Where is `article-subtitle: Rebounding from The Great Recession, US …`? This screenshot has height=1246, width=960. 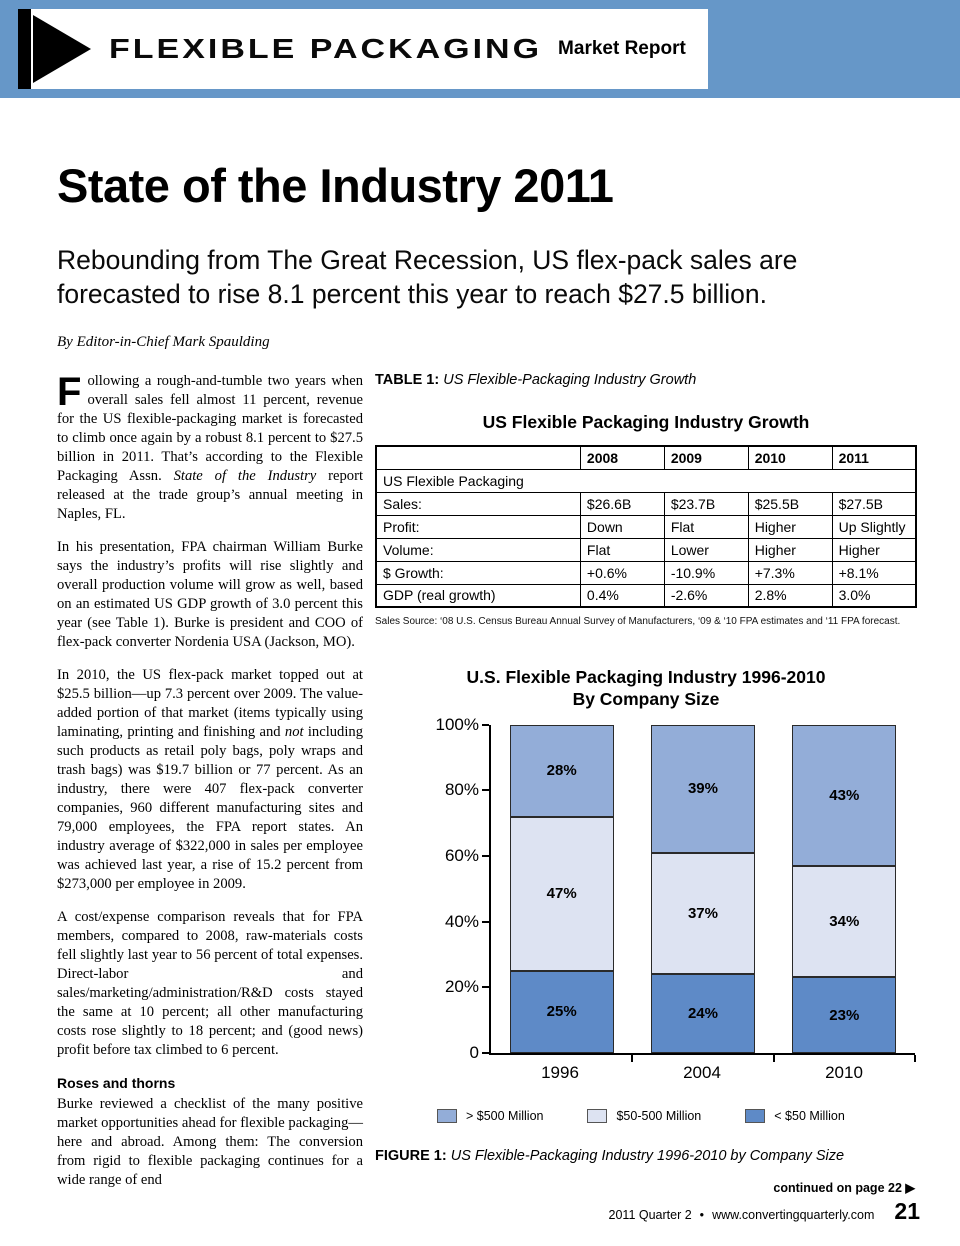
article-subtitle: Rebounding from The Great Recession, US … is located at coordinates (427, 277).